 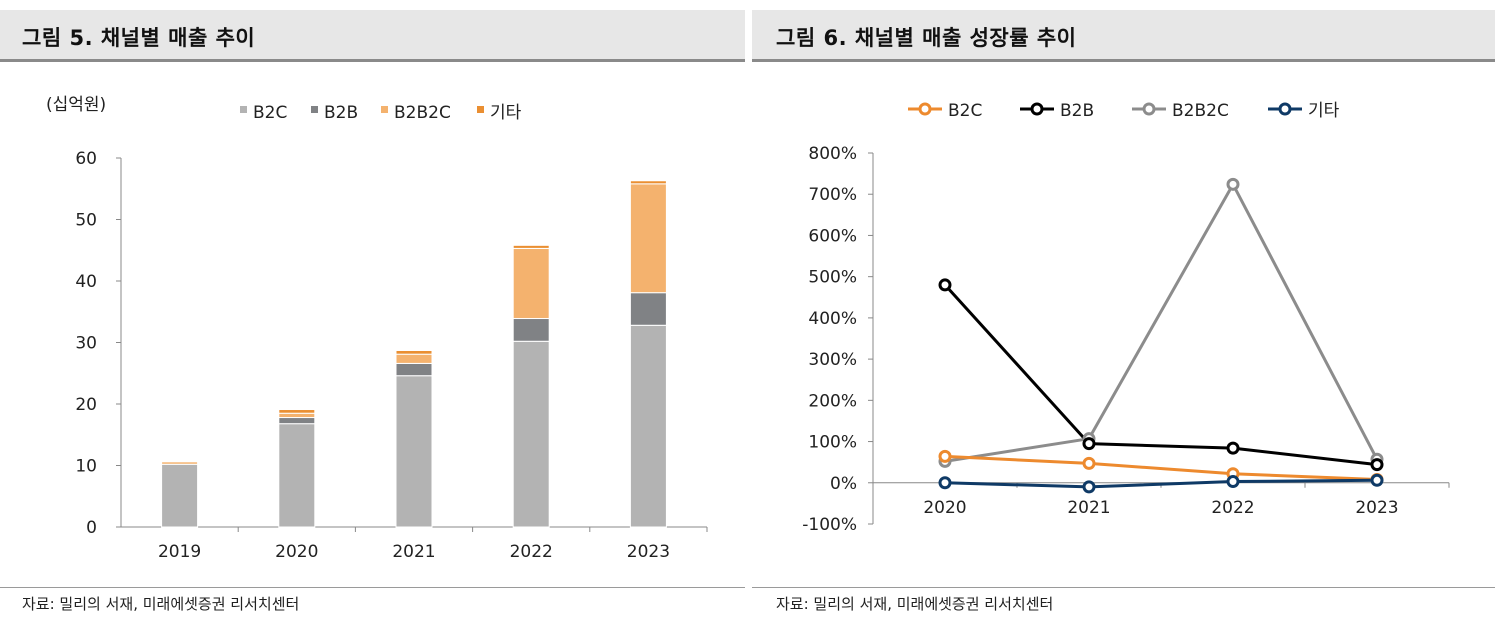 What do you see at coordinates (86, 405) in the screenshot?
I see `y-tick-label: 20` at bounding box center [86, 405].